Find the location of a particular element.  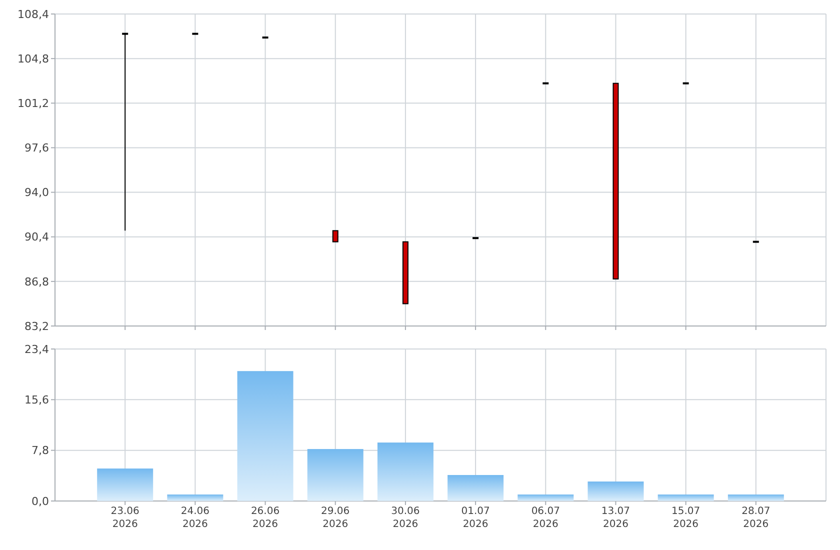

x-tick-label: 28.07 2026 is located at coordinates (756, 518).